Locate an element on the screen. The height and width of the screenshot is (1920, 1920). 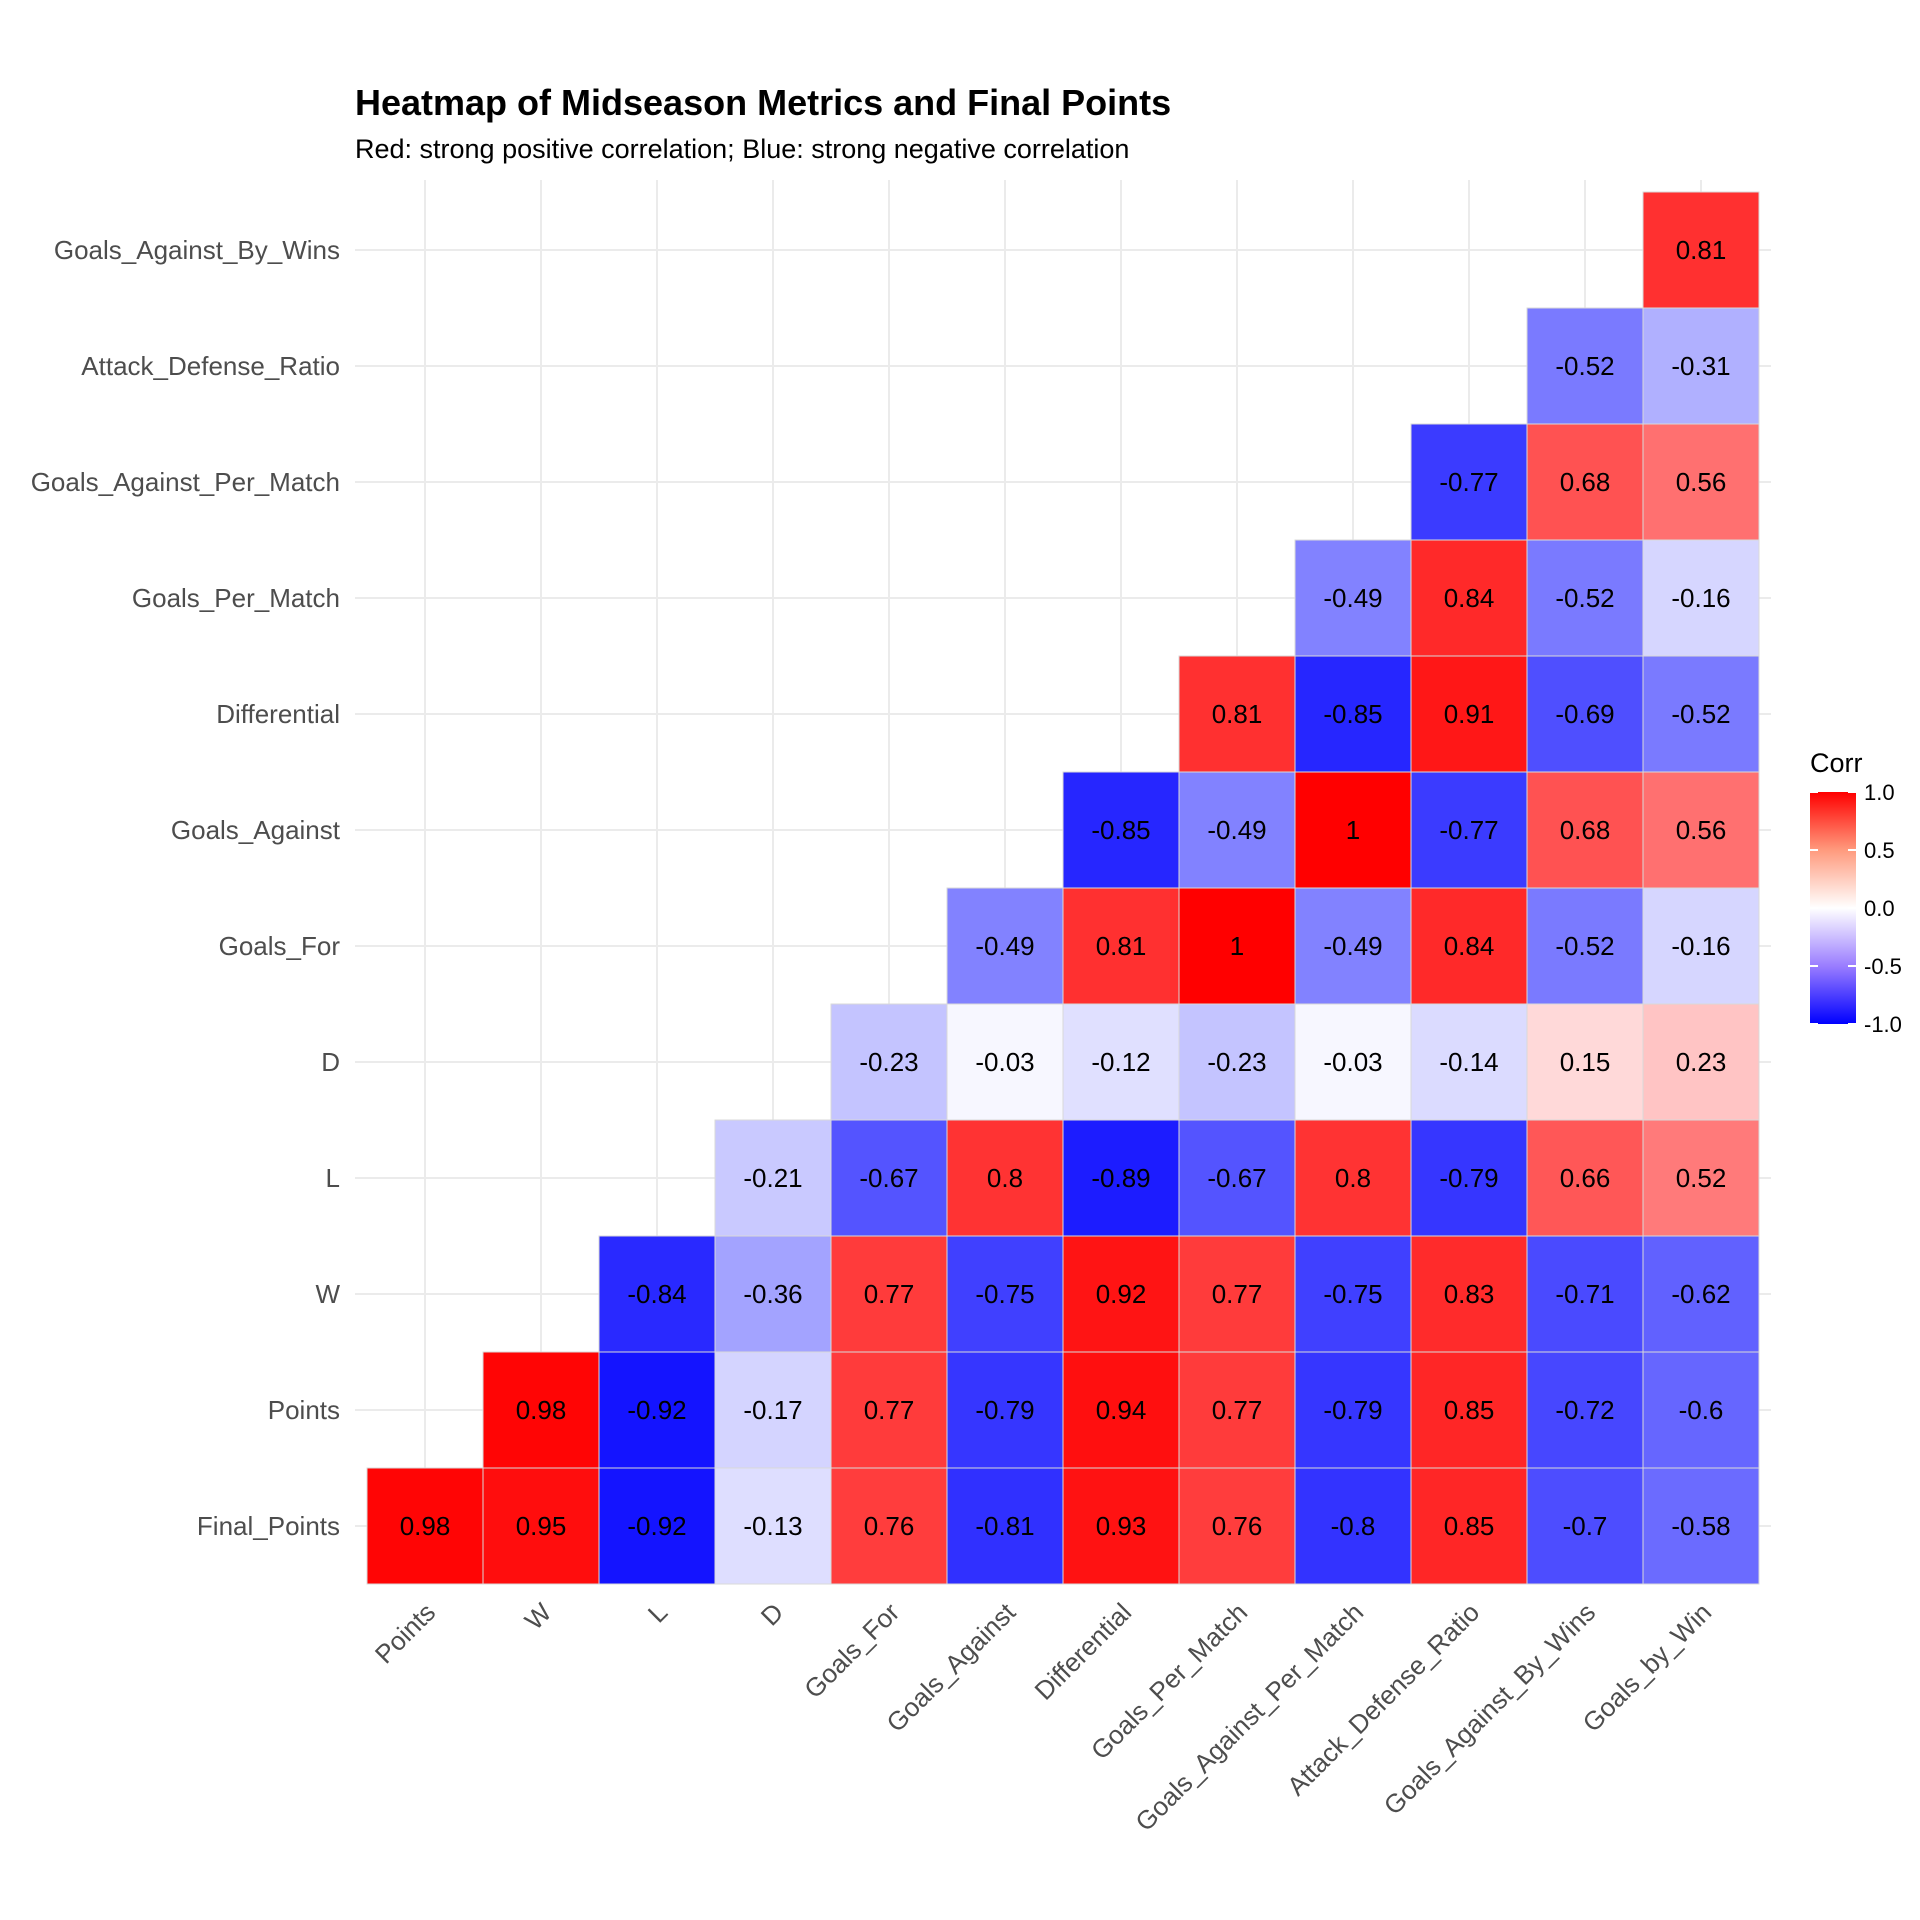
cell-value-label: -0.12 is located at coordinates (1120, 1062).